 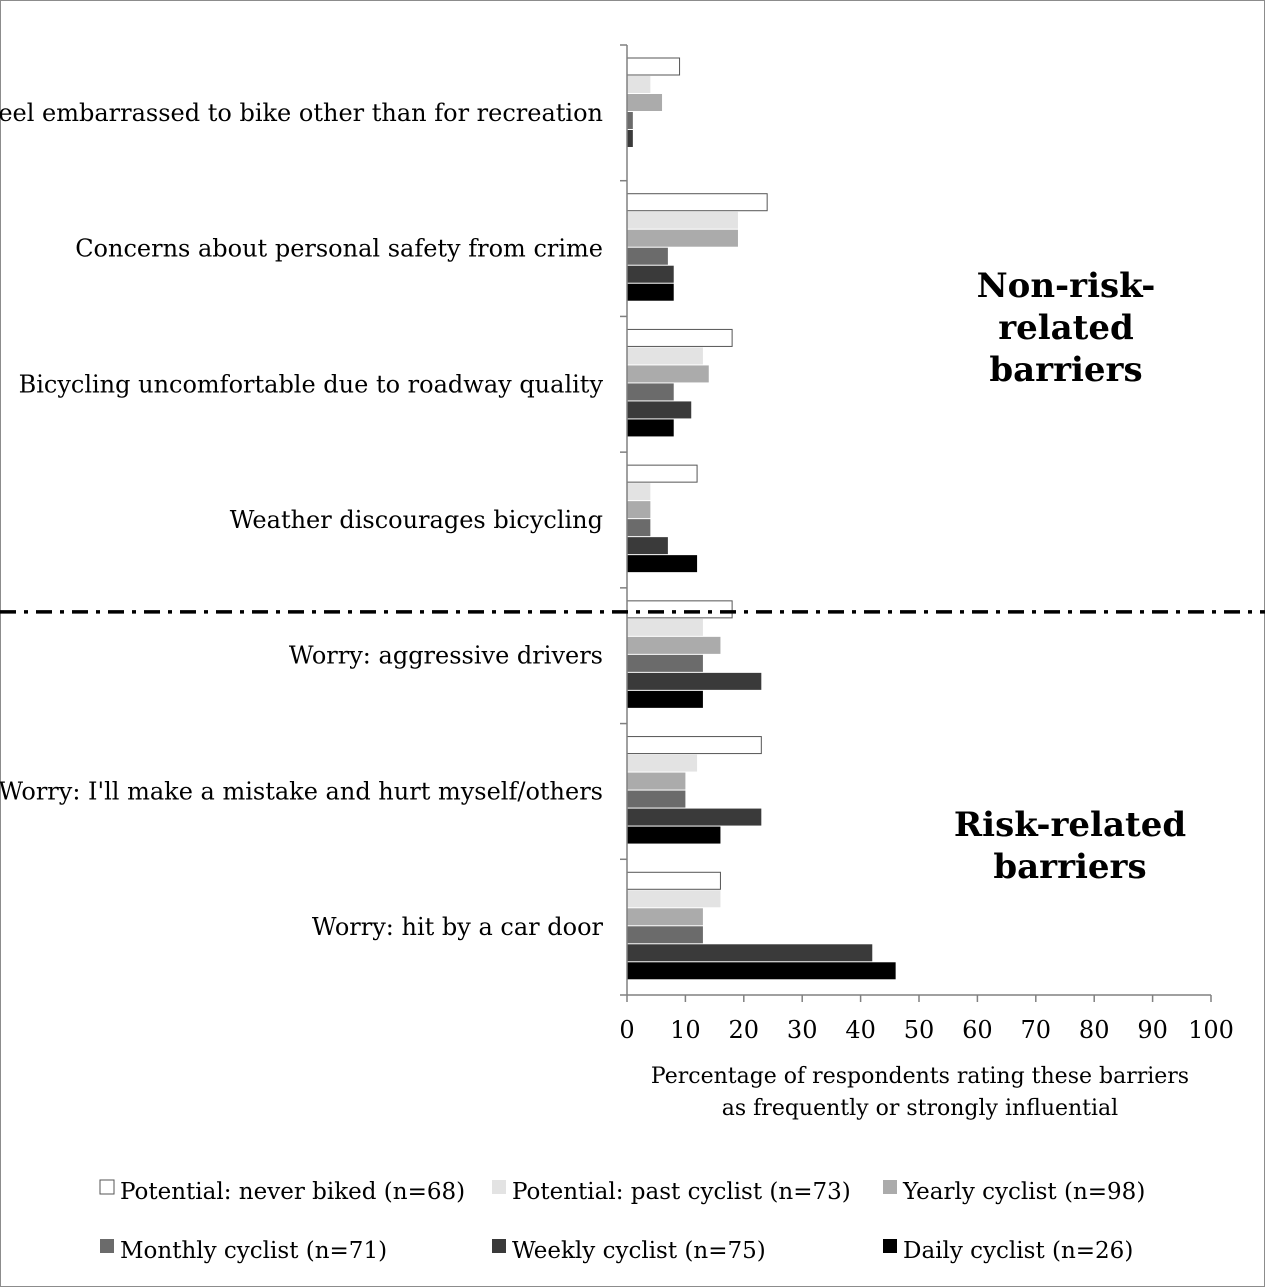 I want to click on legend-label: Monthly cyclist (n=71), so click(x=253, y=1251).